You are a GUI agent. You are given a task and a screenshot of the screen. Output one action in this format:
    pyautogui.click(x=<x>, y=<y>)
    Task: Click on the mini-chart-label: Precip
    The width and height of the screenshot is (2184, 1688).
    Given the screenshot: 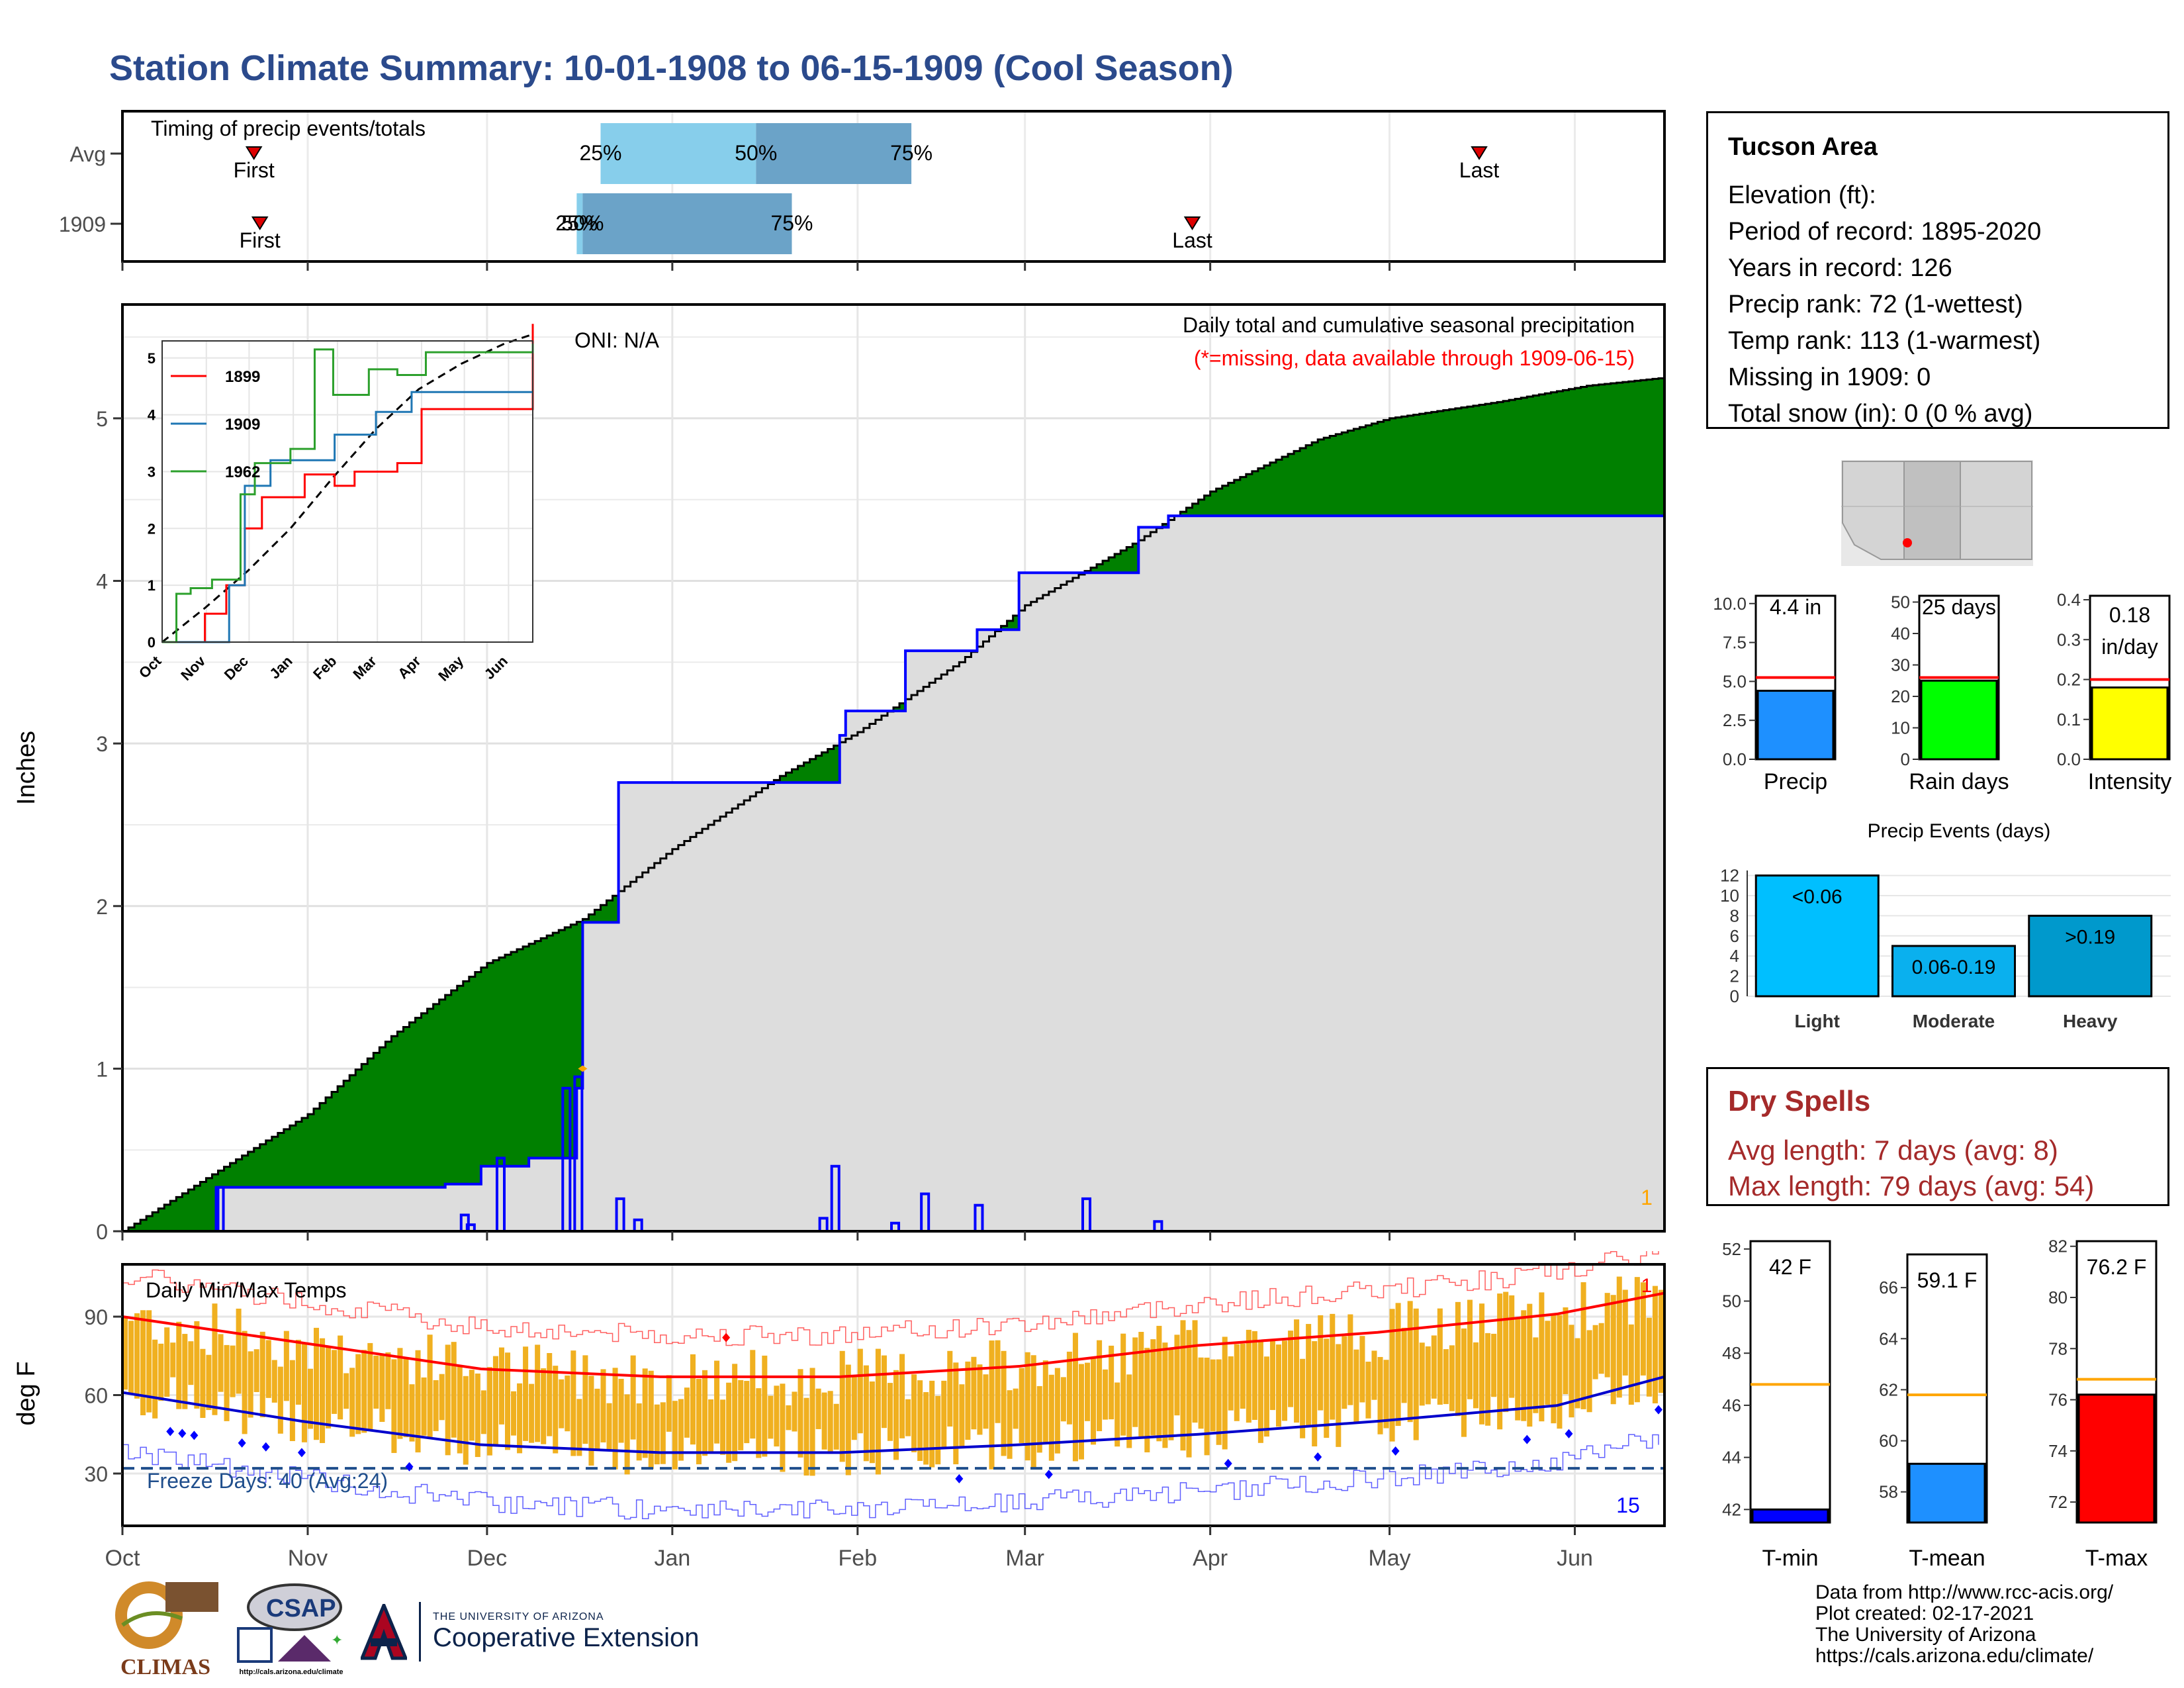 What is the action you would take?
    pyautogui.click(x=1795, y=781)
    